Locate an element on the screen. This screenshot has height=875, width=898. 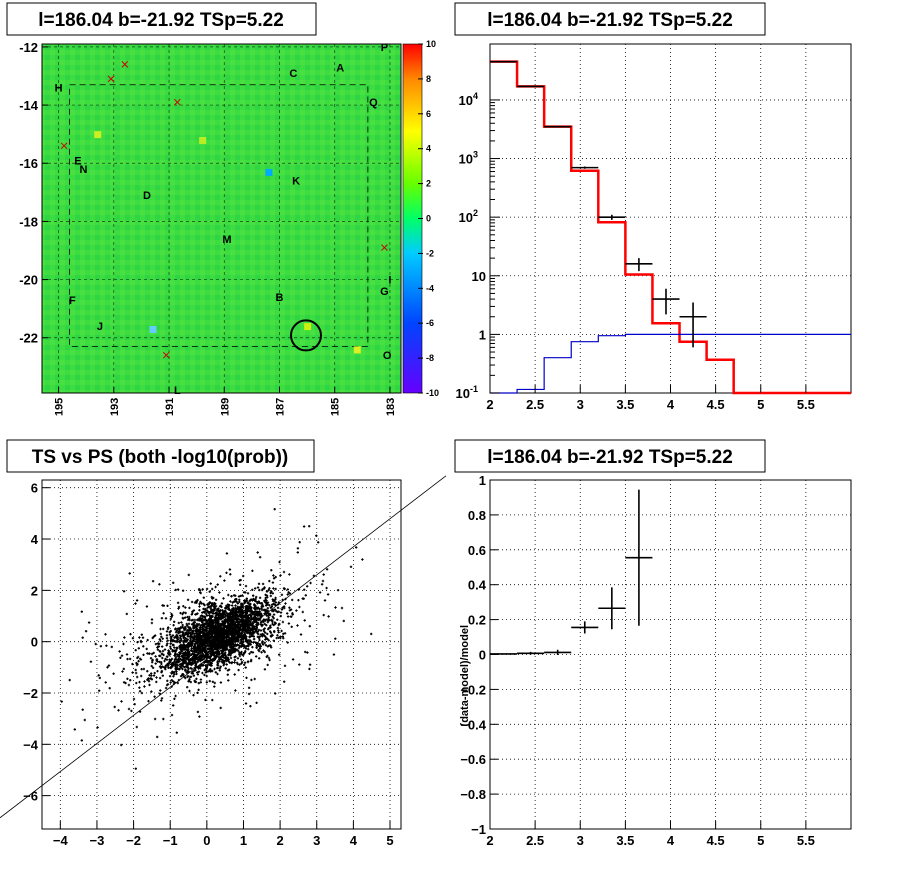
residual-y-tick-label: −0.2 is located at coordinates (473, 689).